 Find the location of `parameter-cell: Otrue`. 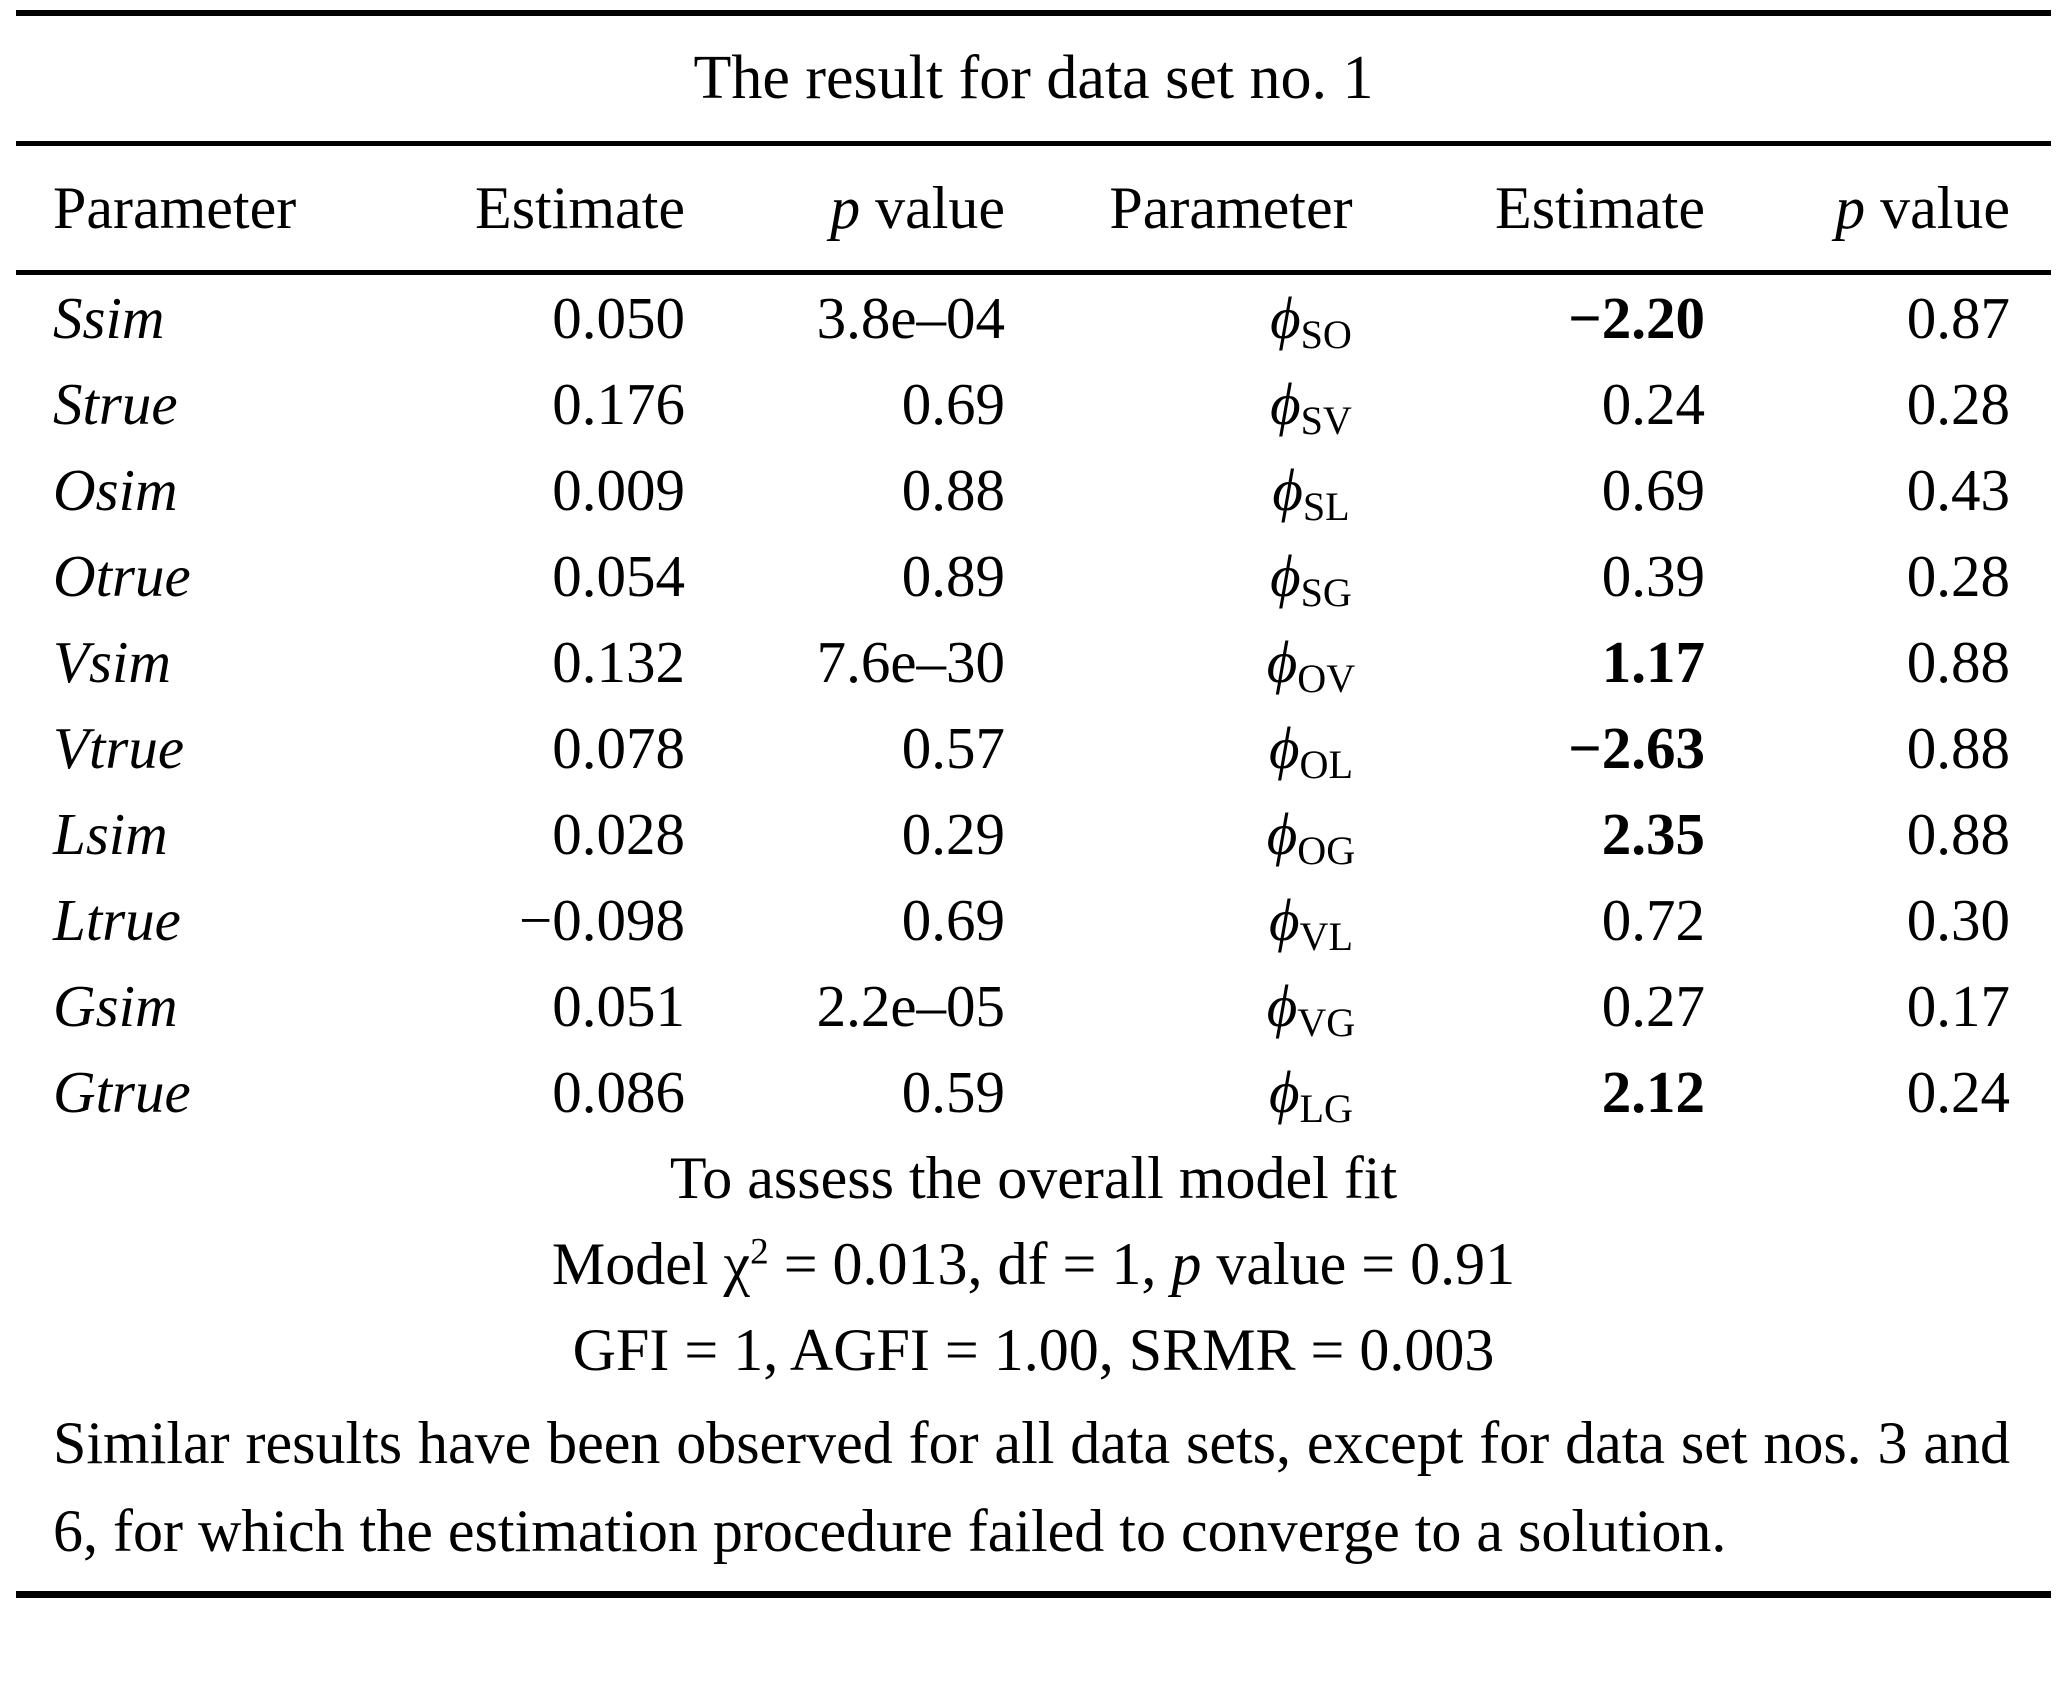

parameter-cell: Otrue is located at coordinates (122, 576).